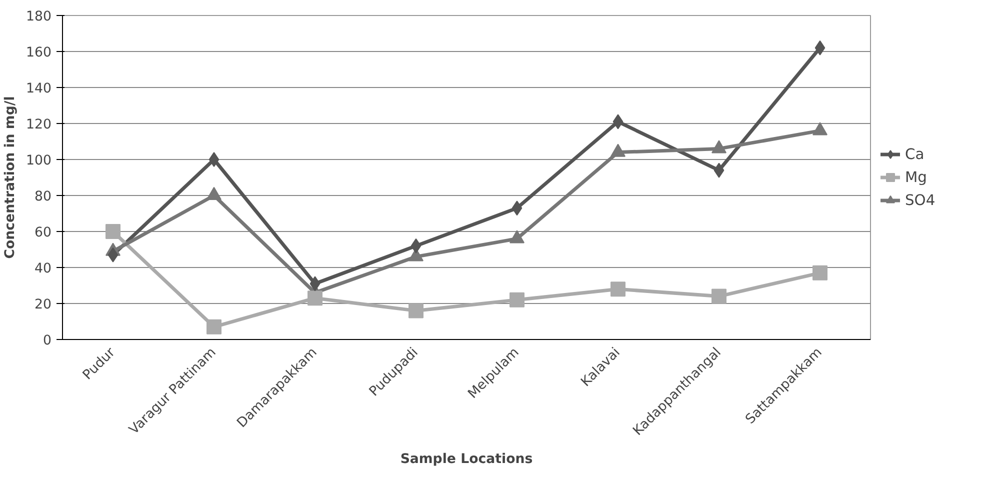  What do you see at coordinates (39, 53) in the screenshot?
I see `y-tick-label: 160` at bounding box center [39, 53].